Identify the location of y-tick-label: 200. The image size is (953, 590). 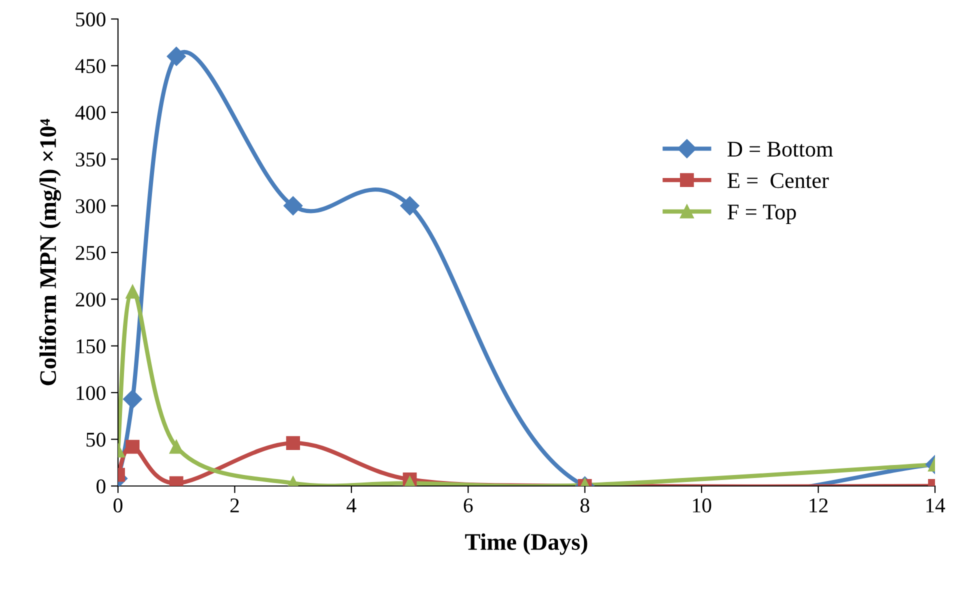
(91, 299).